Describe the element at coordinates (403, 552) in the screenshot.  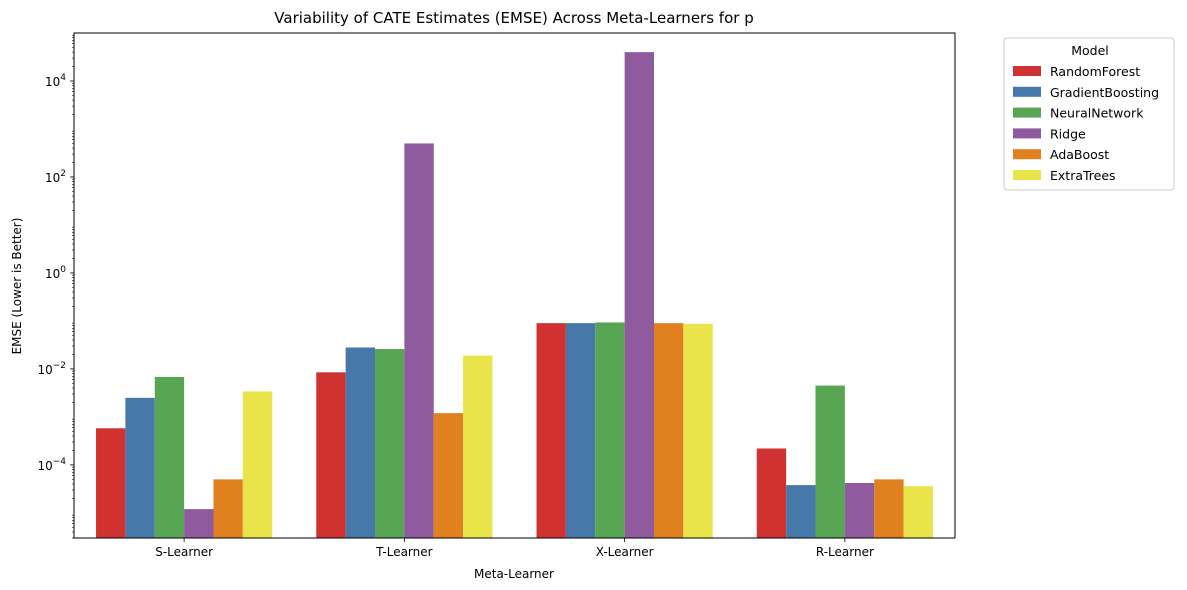
I see `x-tick-label: T-Learner` at that location.